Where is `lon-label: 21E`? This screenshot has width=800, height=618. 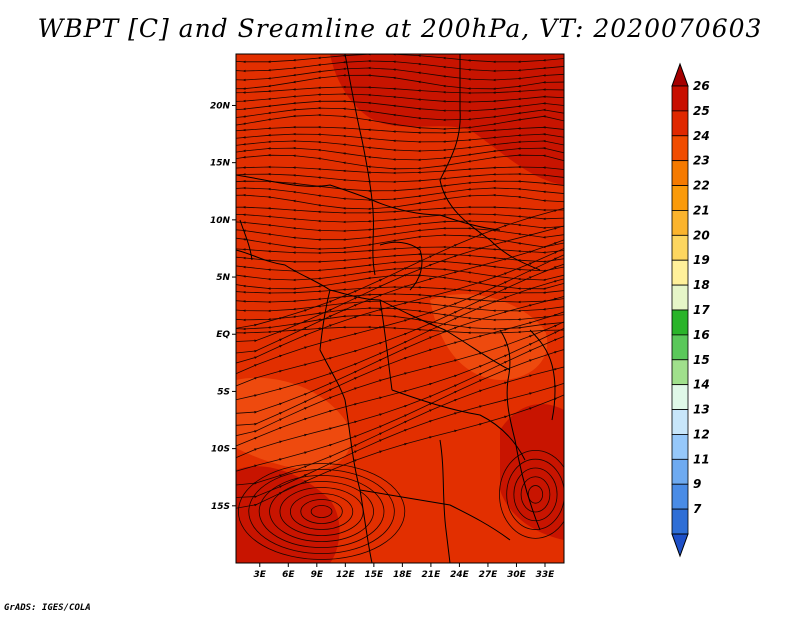
lon-label: 21E is located at coordinates (432, 575).